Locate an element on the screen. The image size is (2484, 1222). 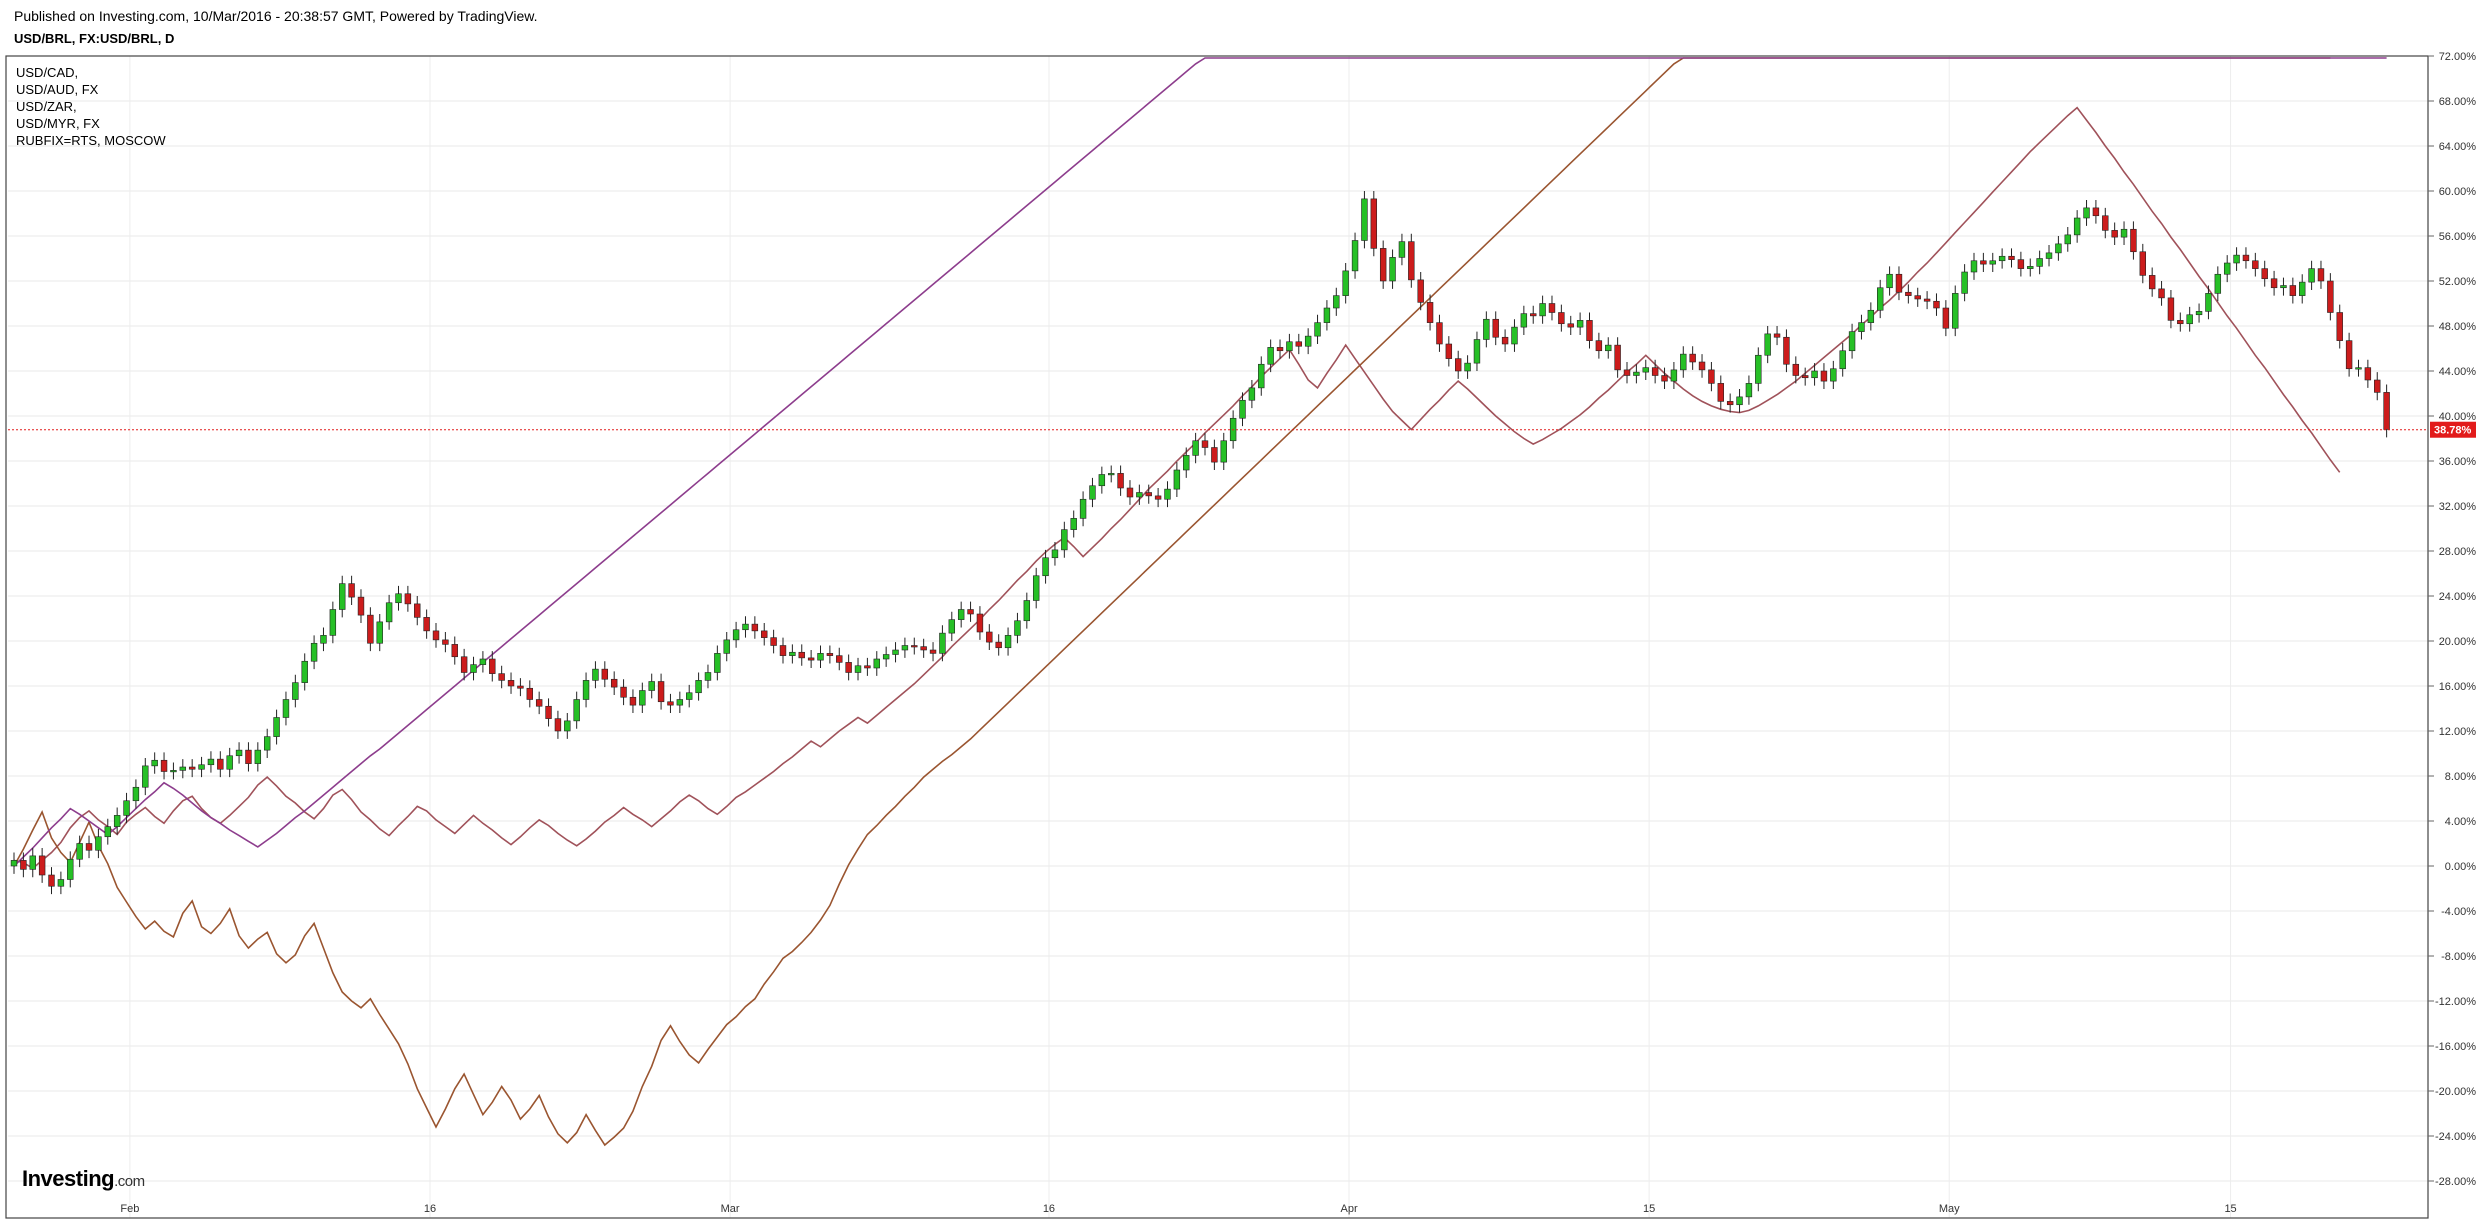
y-tick-label: 16.00% is located at coordinates (2458, 687).